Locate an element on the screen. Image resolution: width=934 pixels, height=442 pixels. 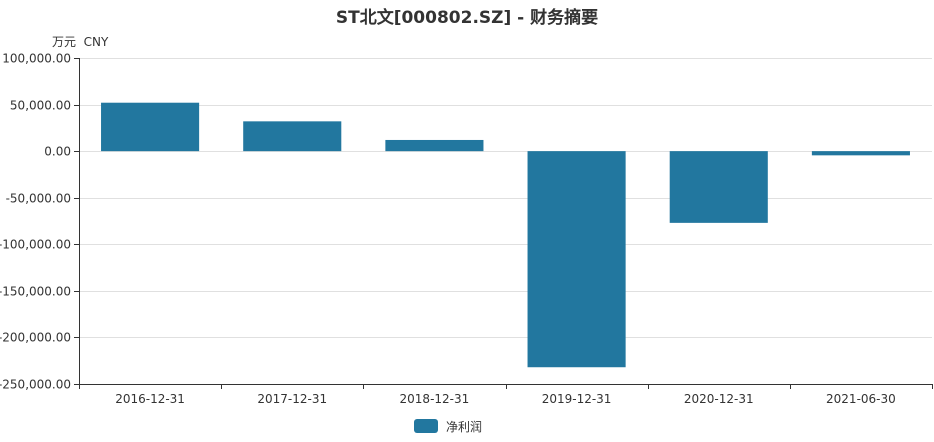
x-tick-label: 2018-12-31 is located at coordinates (435, 399).